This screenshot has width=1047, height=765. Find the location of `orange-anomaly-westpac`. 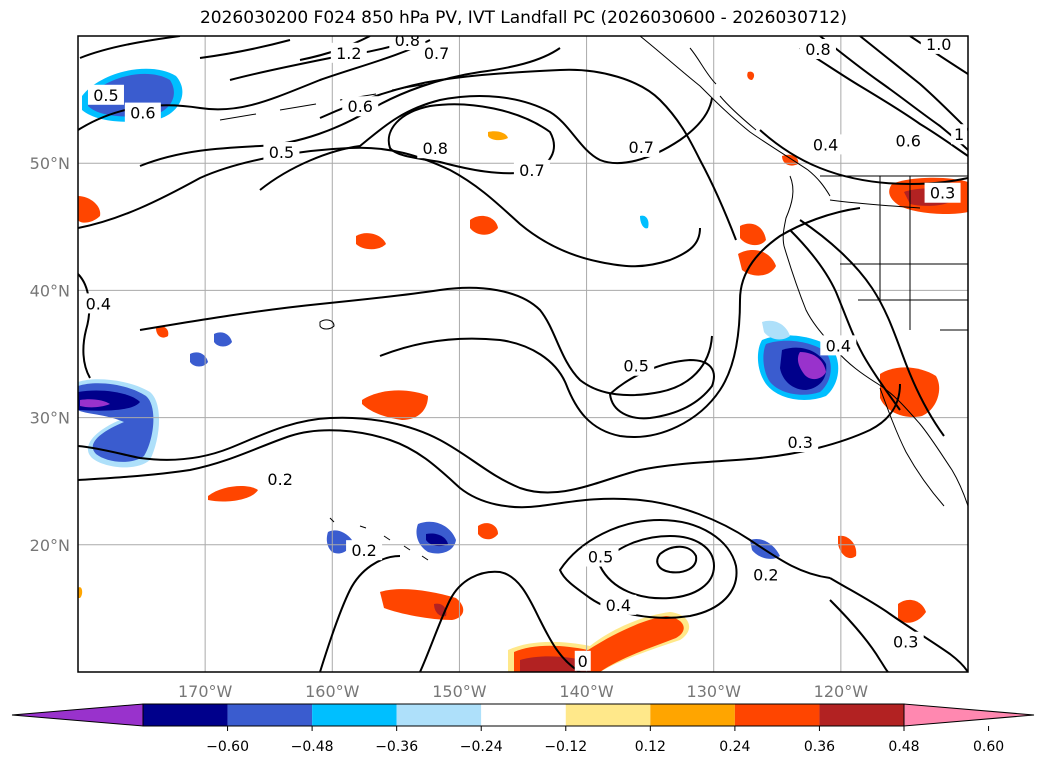

orange-anomaly-westpac is located at coordinates (89, 209).